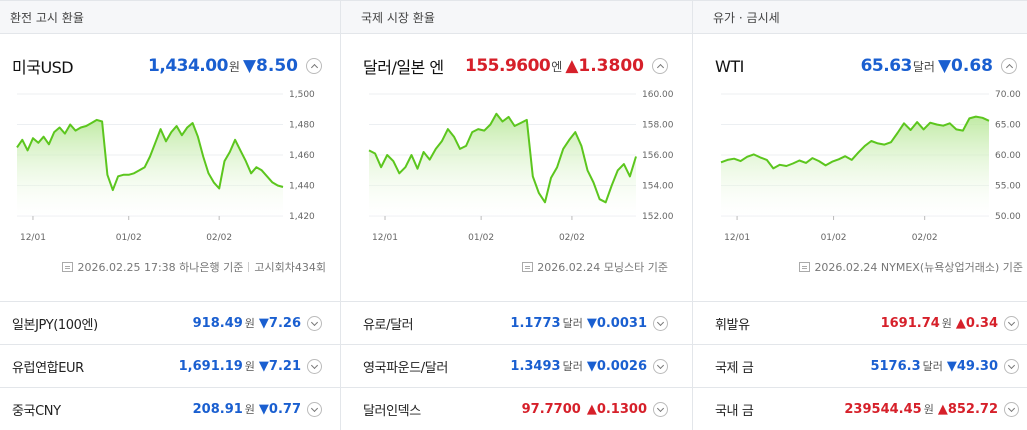 This screenshot has height=430, width=1027. I want to click on main-quote: 미국USD 1,434.00 원 ▼8.50, so click(167, 66).